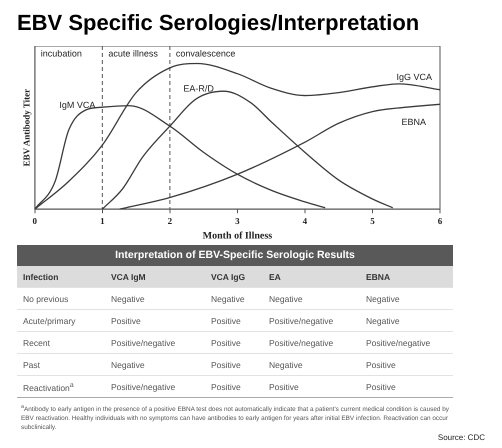 Image resolution: width=502 pixels, height=448 pixels. What do you see at coordinates (198, 89) in the screenshot?
I see `series-label: EA-R/D` at bounding box center [198, 89].